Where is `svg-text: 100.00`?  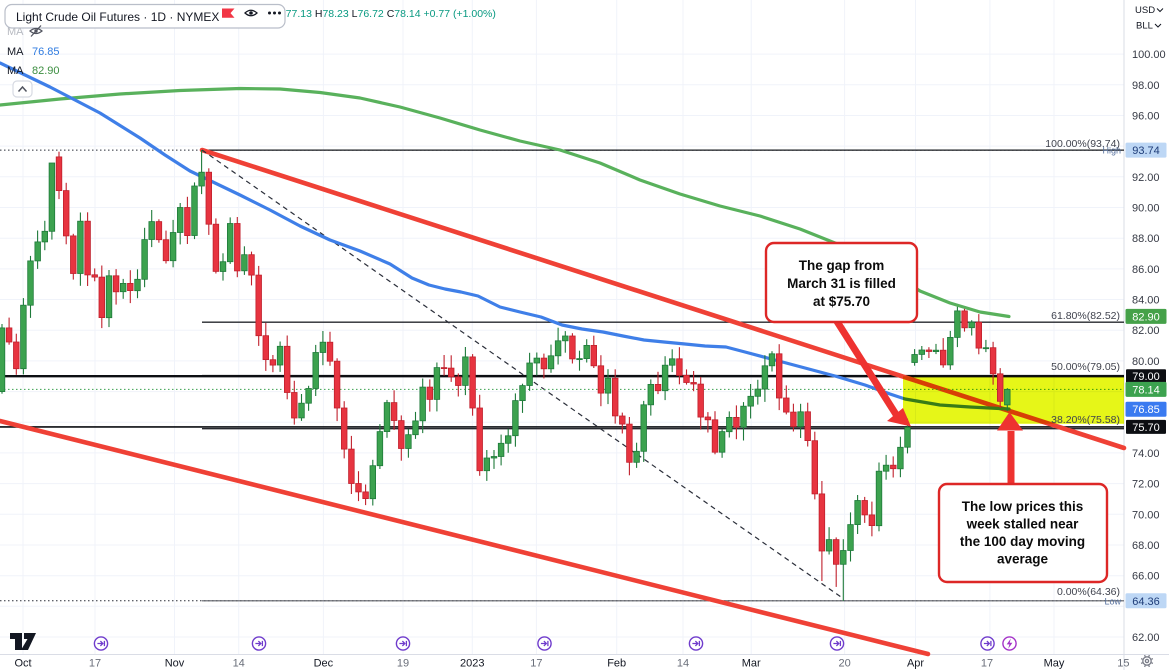 svg-text: 100.00 is located at coordinates (1149, 55).